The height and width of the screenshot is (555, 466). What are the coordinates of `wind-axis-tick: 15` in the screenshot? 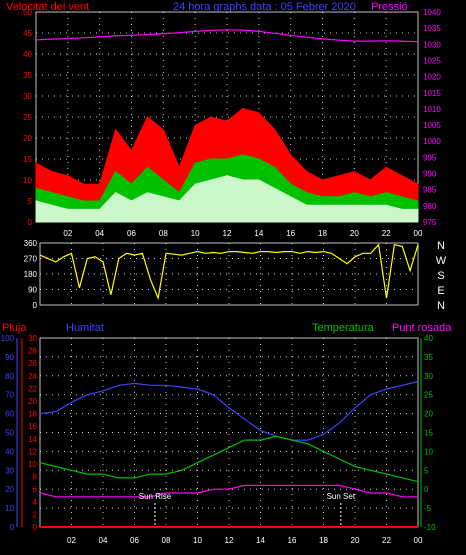 It's located at (27, 159).